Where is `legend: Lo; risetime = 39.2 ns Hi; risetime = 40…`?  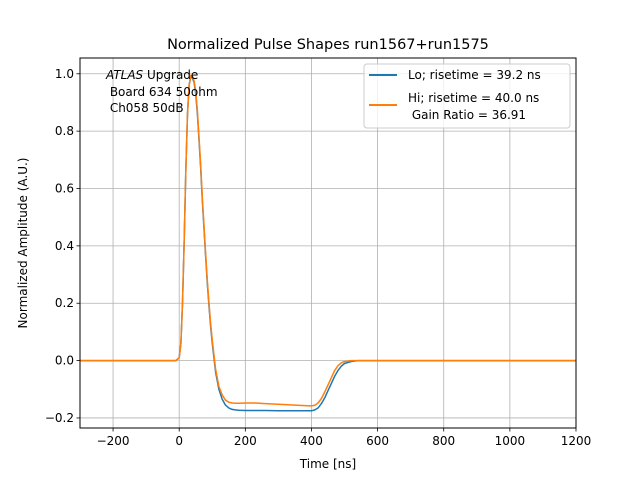
legend: Lo; risetime = 39.2 ns Hi; risetime = 40… is located at coordinates (467, 96).